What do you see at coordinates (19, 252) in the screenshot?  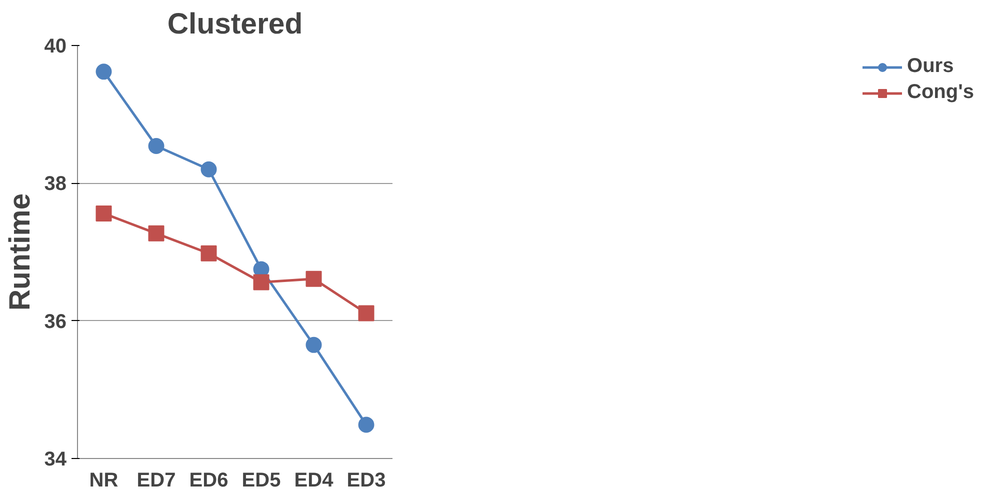 I see `y-axis-title: Runtime` at bounding box center [19, 252].